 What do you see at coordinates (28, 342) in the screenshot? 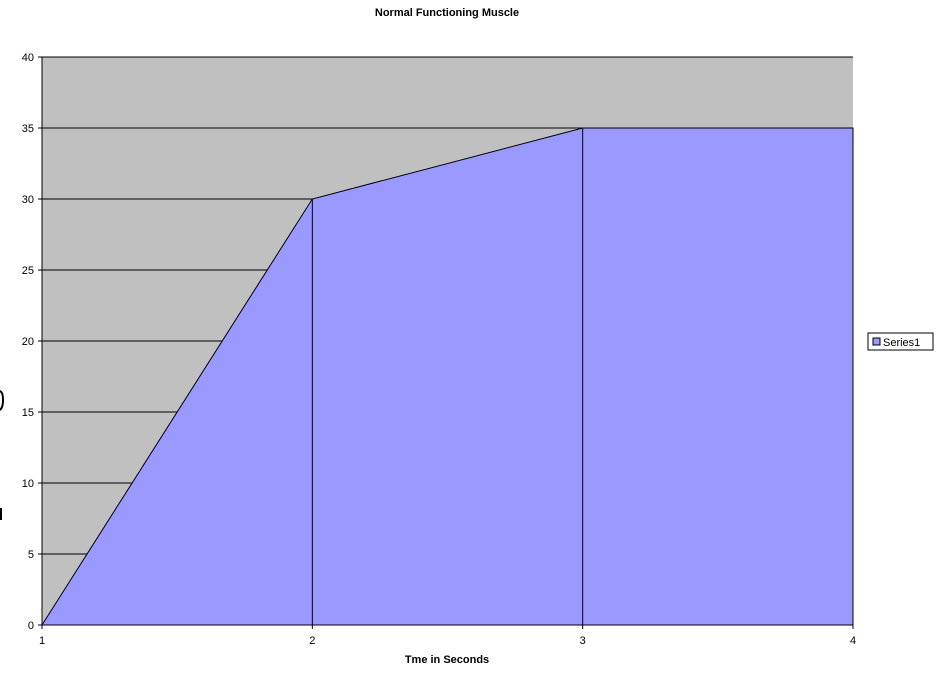
I see `y-tick-label: 20` at bounding box center [28, 342].